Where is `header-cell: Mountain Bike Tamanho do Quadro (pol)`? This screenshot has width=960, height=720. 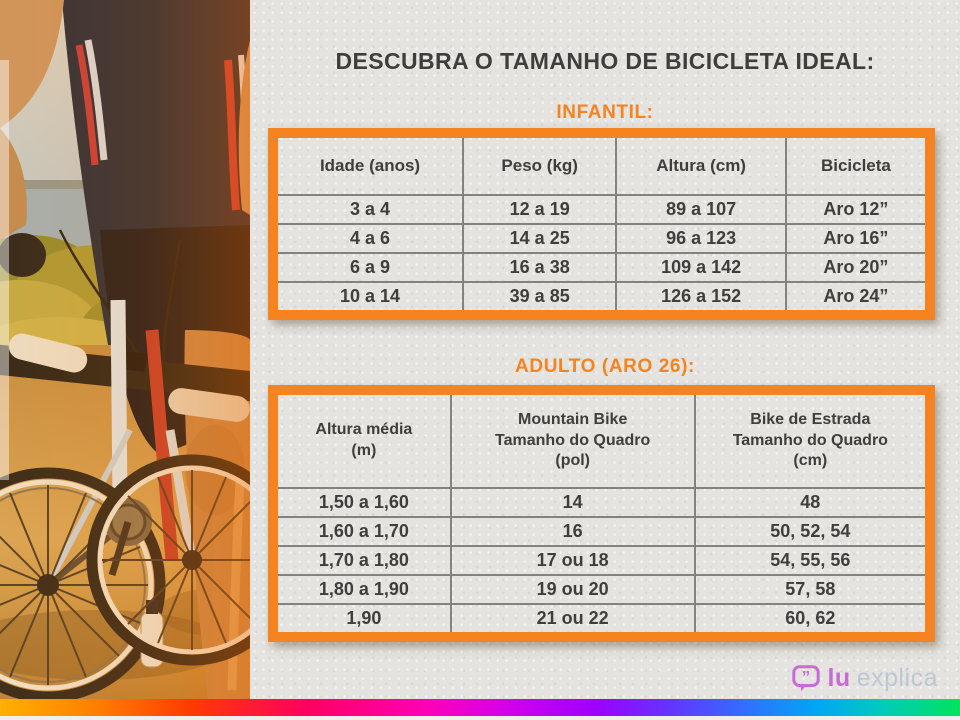 header-cell: Mountain Bike Tamanho do Quadro (pol) is located at coordinates (572, 441).